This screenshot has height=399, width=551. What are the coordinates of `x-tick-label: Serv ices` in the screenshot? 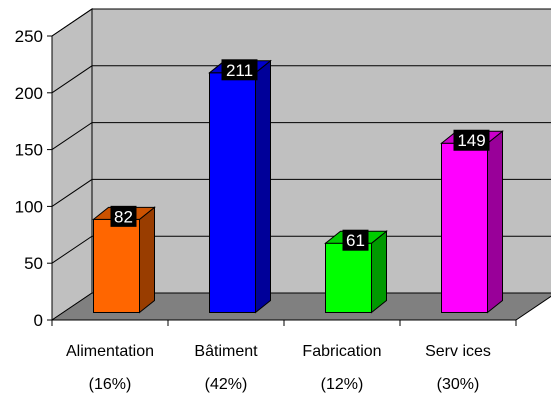 It's located at (458, 351).